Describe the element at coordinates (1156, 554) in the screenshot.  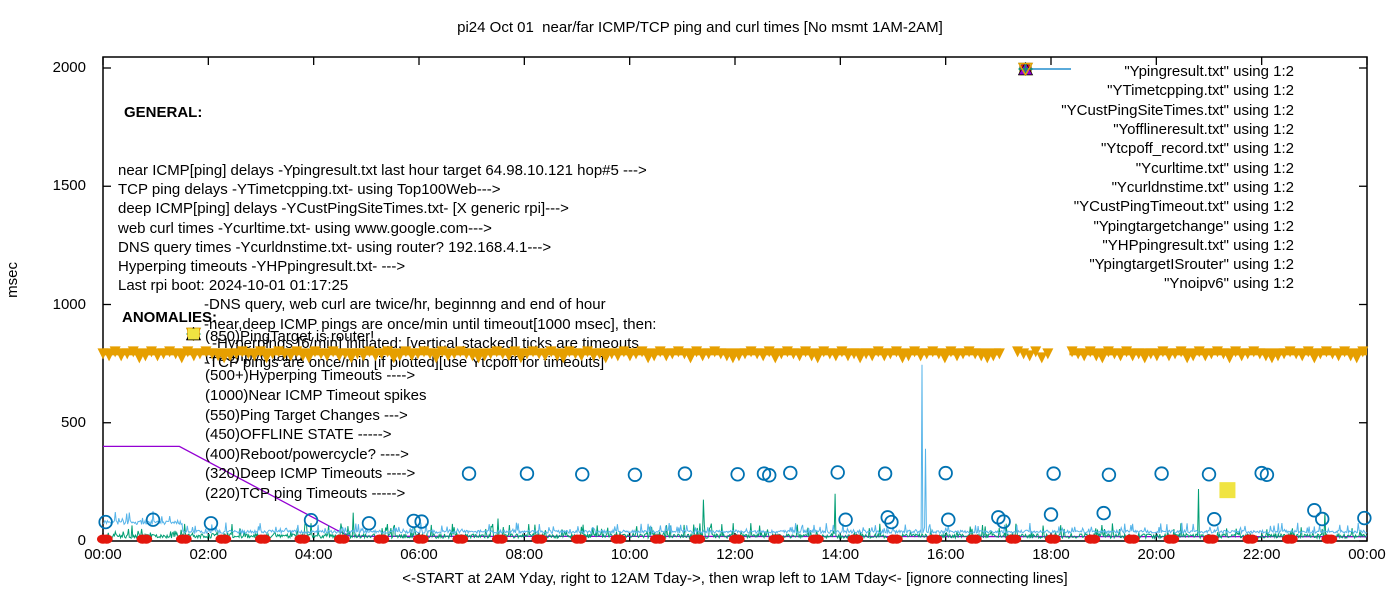
I see `x-tick-label: 20:00` at that location.